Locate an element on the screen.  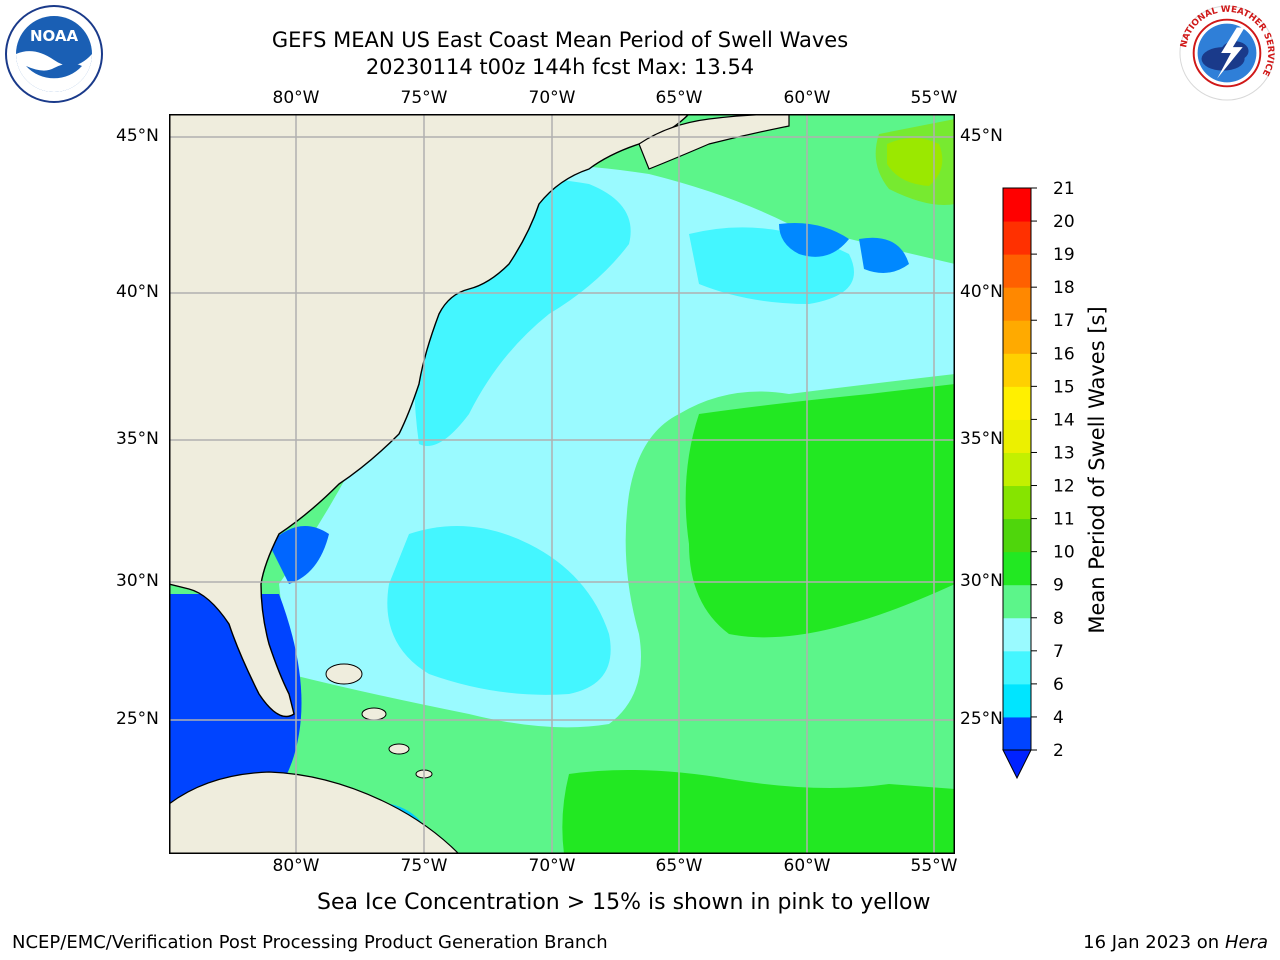
lon-label-bottom: 55°W is located at coordinates (934, 866).